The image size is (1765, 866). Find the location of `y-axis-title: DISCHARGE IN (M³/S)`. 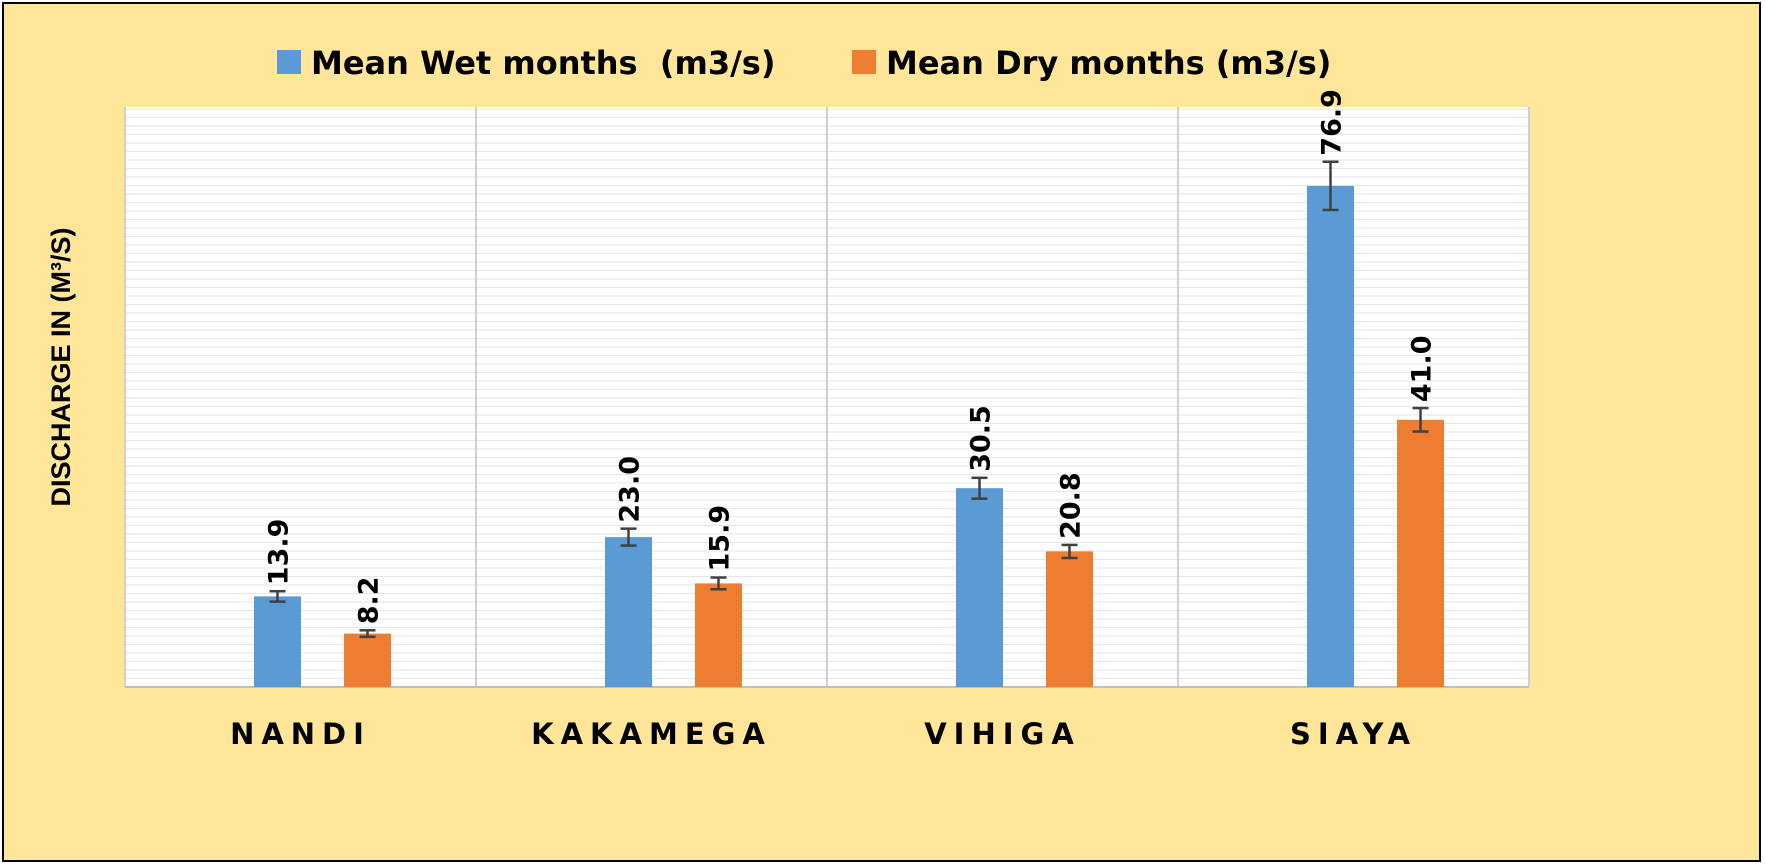

y-axis-title: DISCHARGE IN (M³/S) is located at coordinates (61, 367).